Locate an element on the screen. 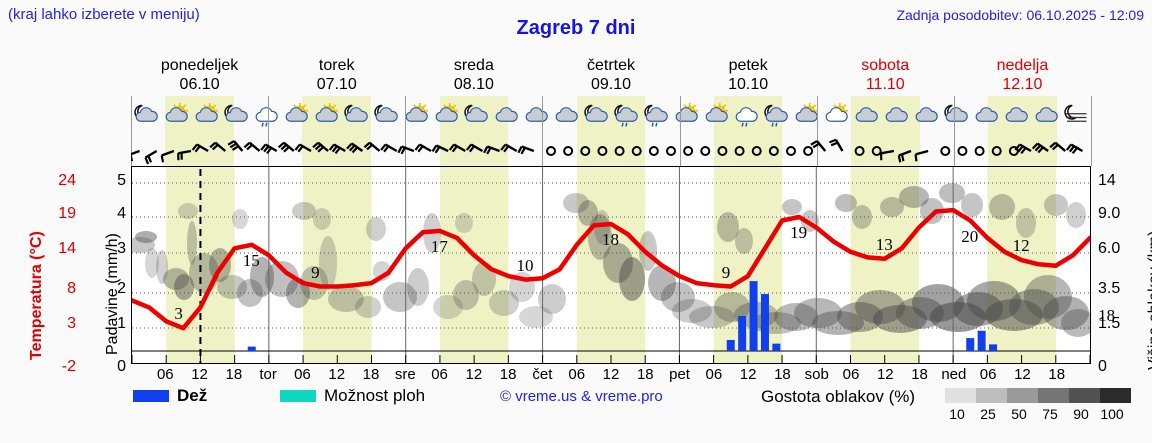 Image resolution: width=1152 pixels, height=443 pixels. cloud-height-tick: 9.0 is located at coordinates (1109, 213).